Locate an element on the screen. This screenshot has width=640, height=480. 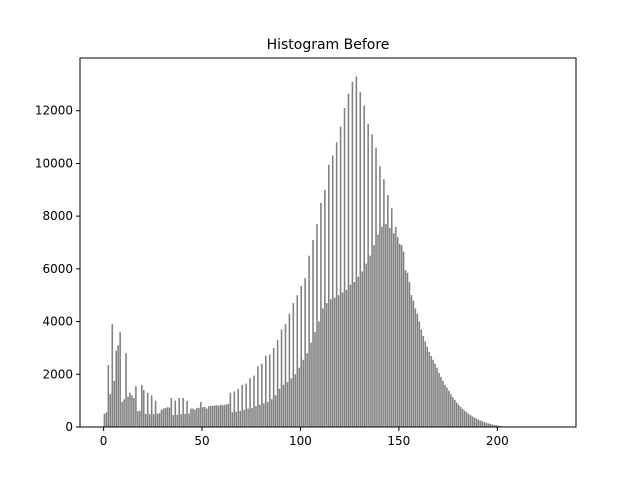
x-tick-label: 150 is located at coordinates (398, 441).